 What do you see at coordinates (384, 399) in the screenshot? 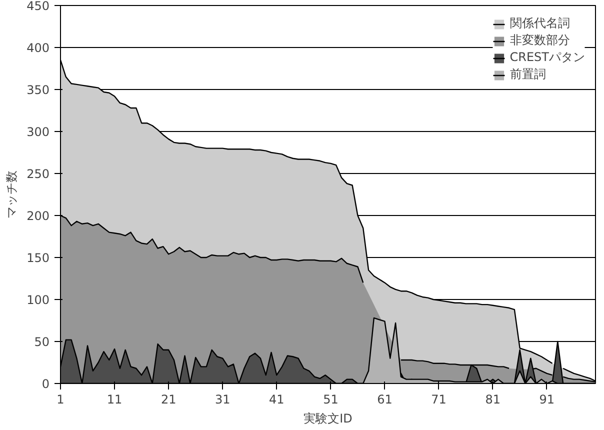
I see `x-tick-label: 61` at bounding box center [384, 399].